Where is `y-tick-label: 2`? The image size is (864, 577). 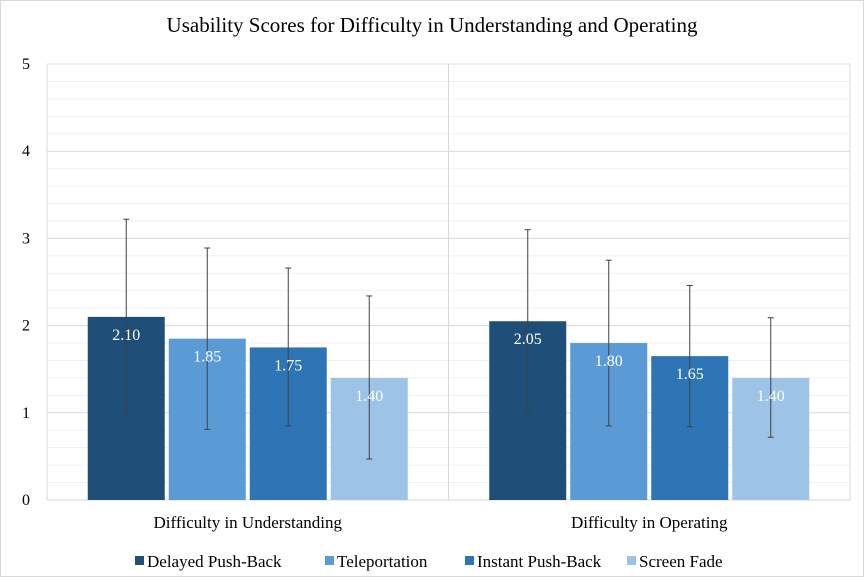
y-tick-label: 2 is located at coordinates (26, 326).